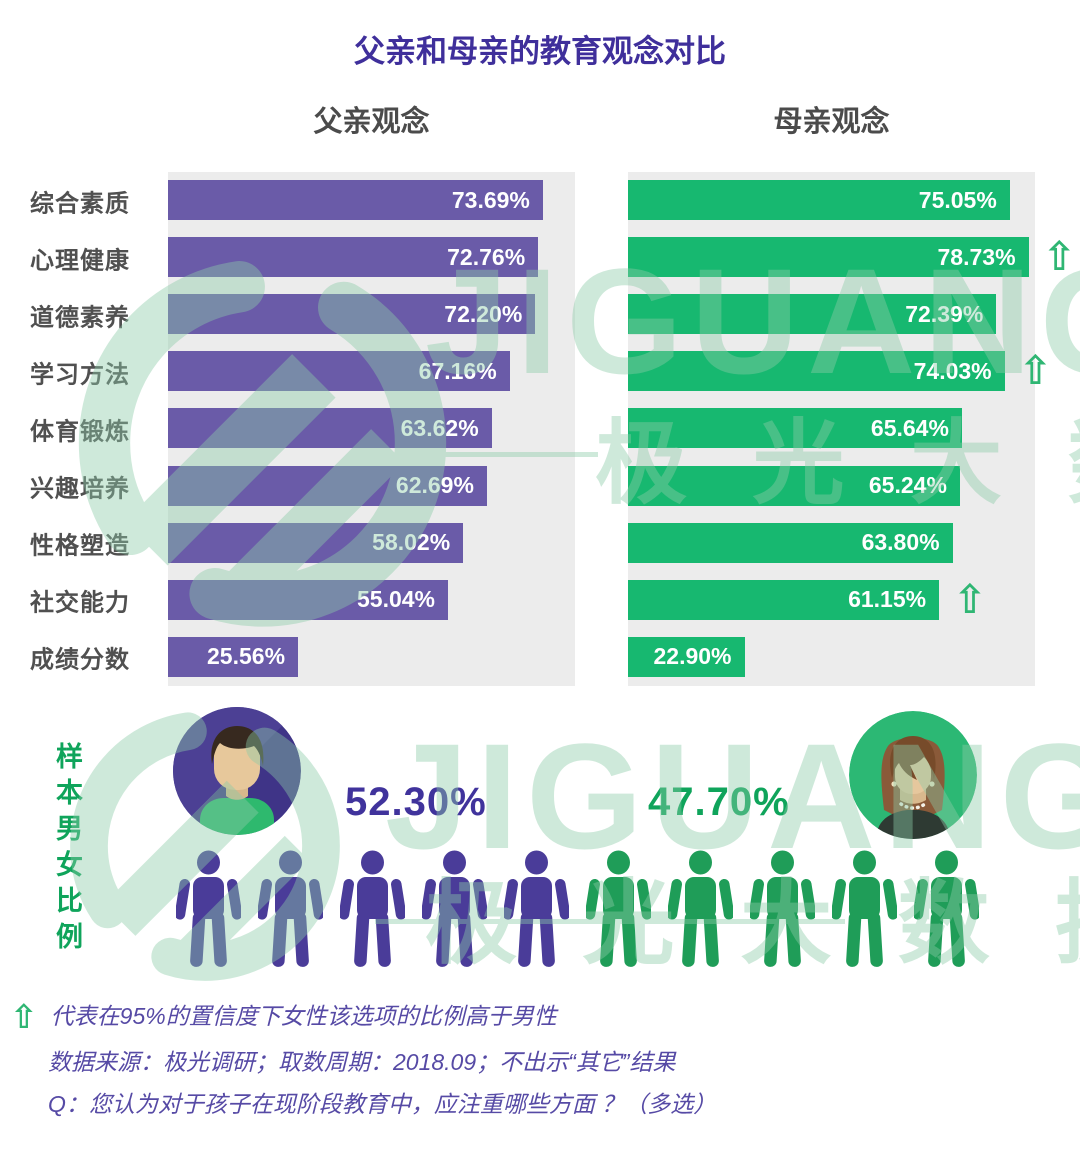 The width and height of the screenshot is (1080, 1158). Describe the element at coordinates (794, 485) in the screenshot. I see `mother-bar: 65.24%` at that location.